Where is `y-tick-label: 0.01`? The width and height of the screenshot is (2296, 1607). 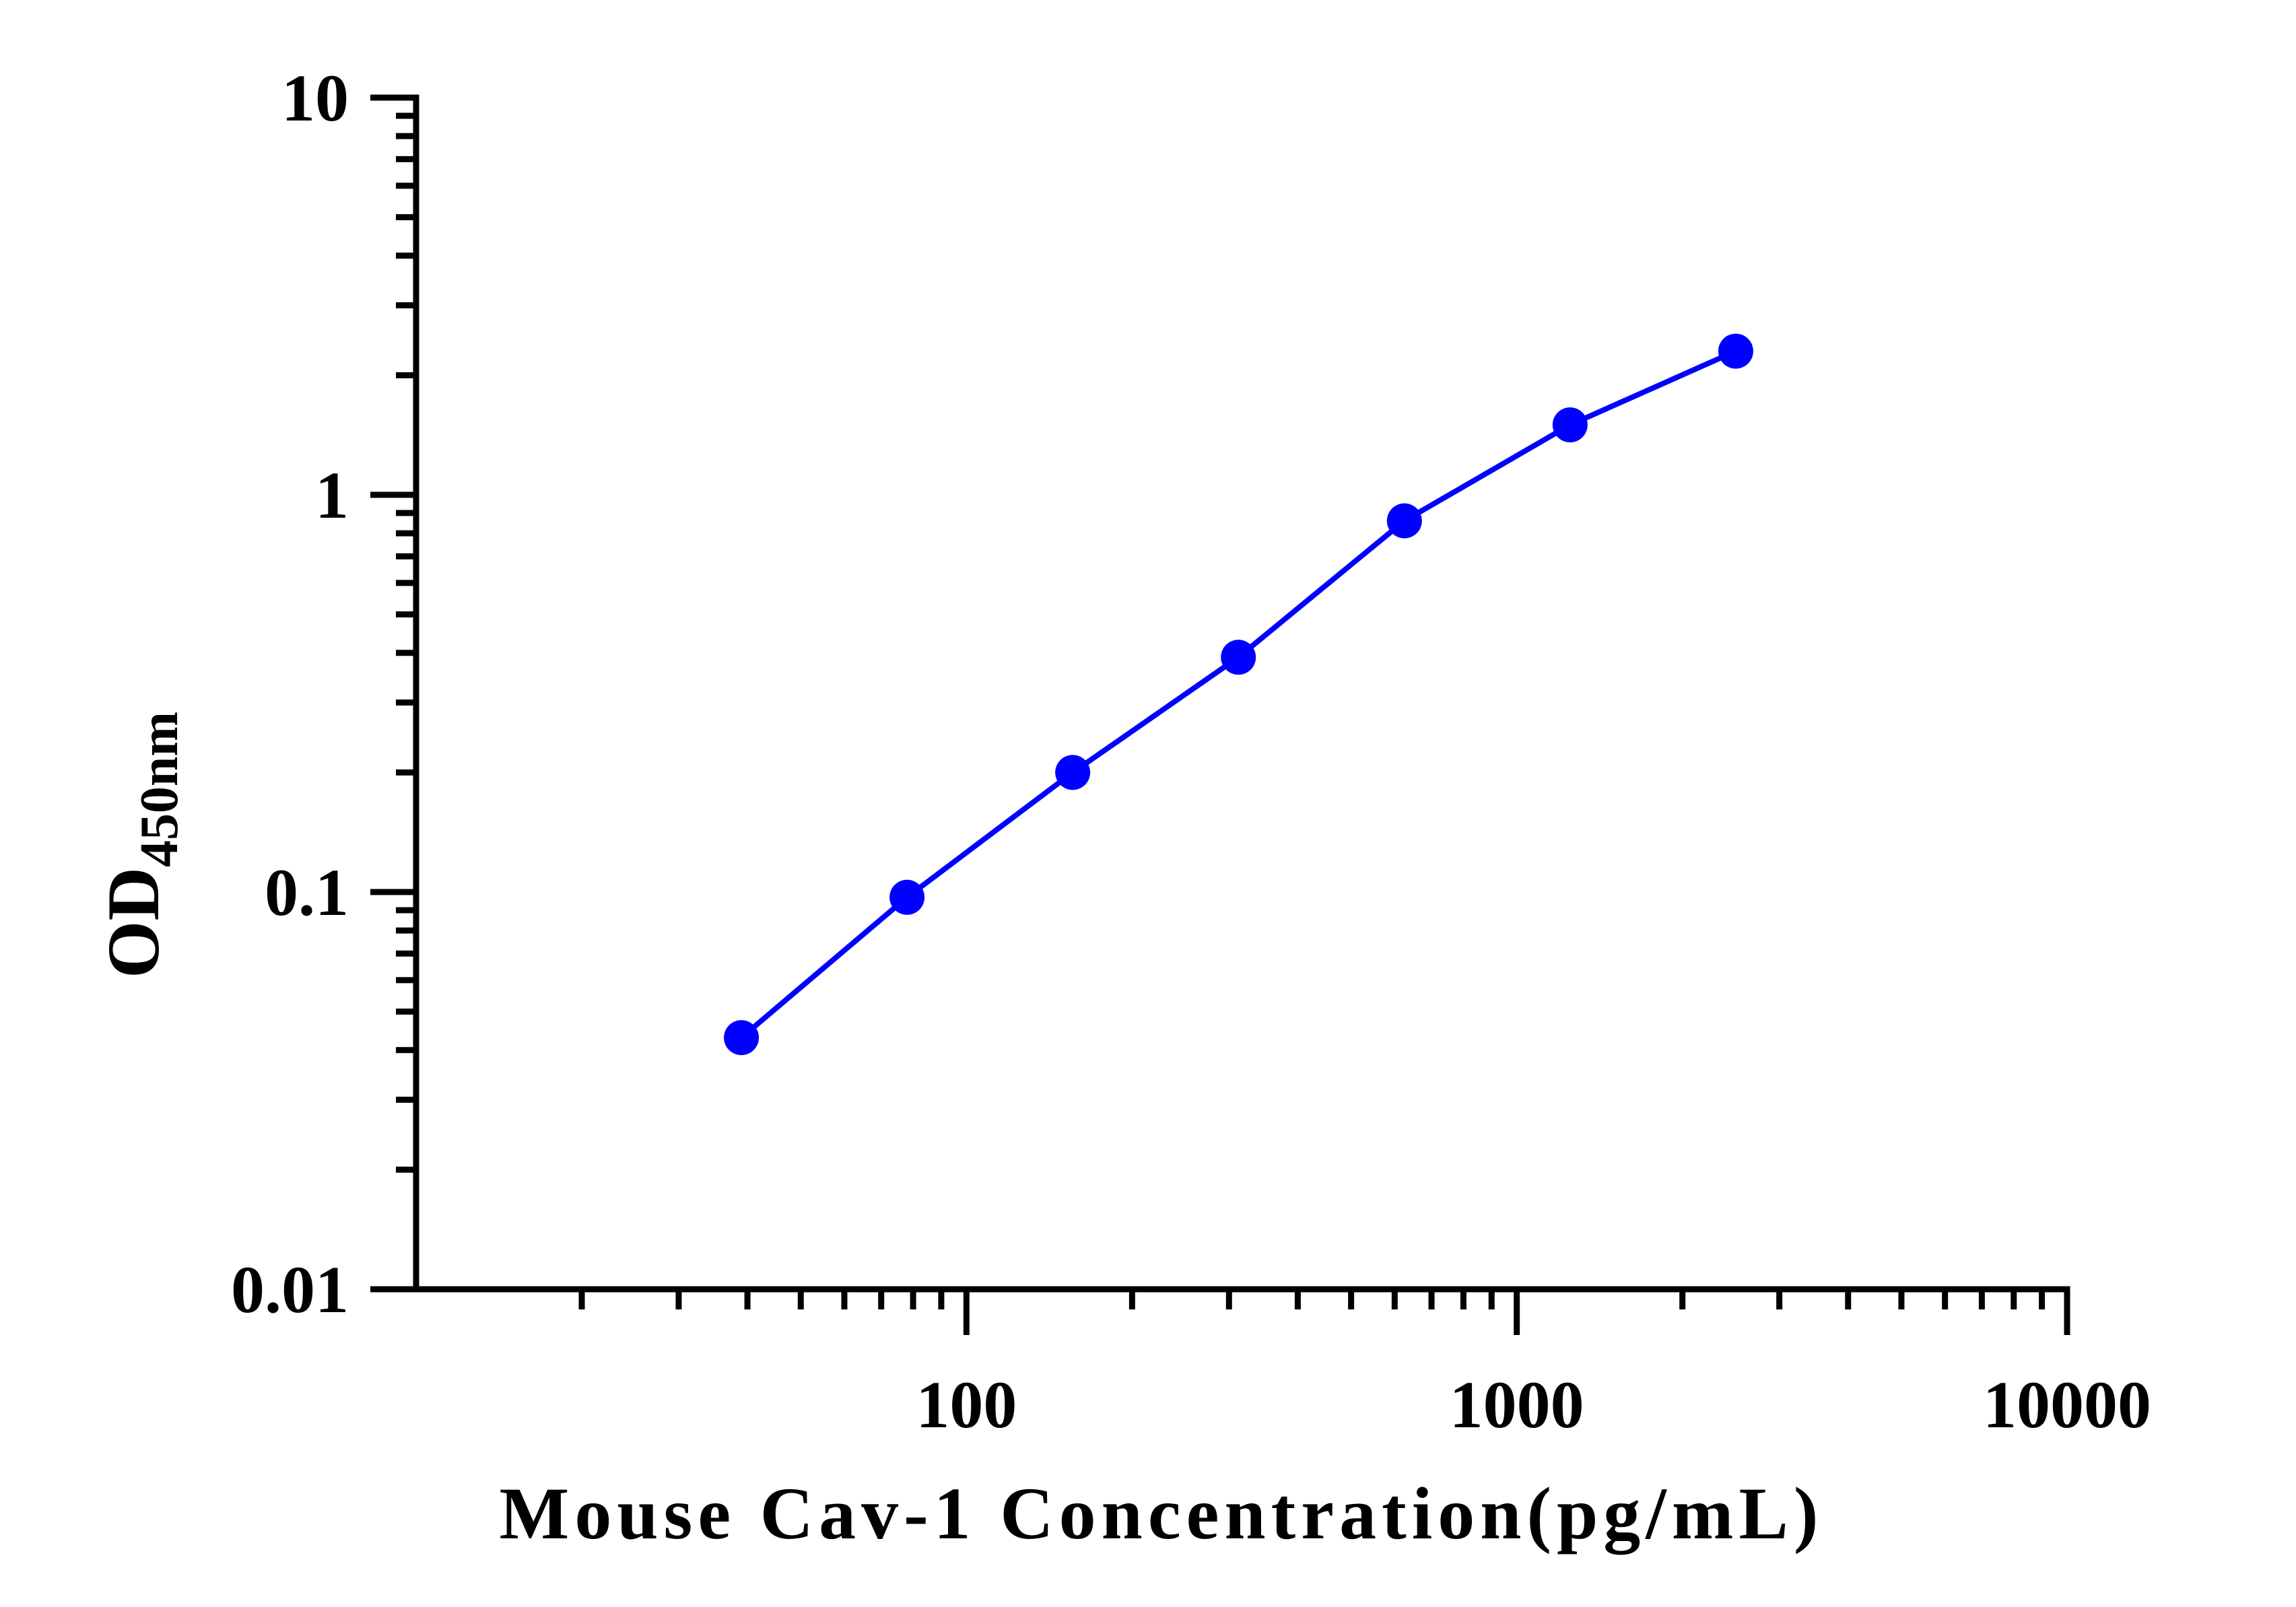
y-tick-label: 0.01 is located at coordinates (290, 1289).